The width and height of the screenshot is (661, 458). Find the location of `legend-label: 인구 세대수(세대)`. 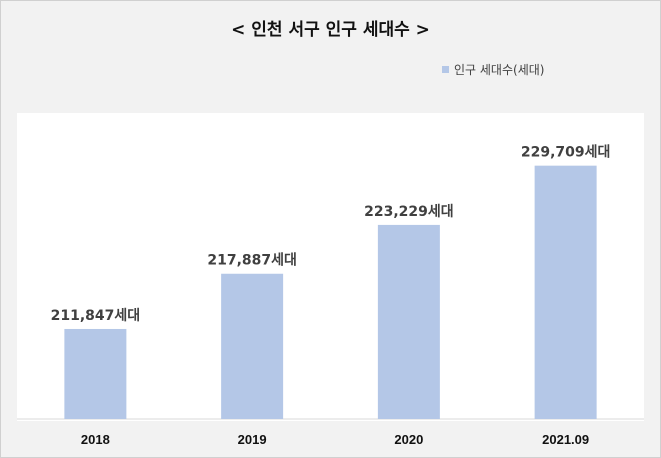

legend-label: 인구 세대수(세대) is located at coordinates (499, 70).